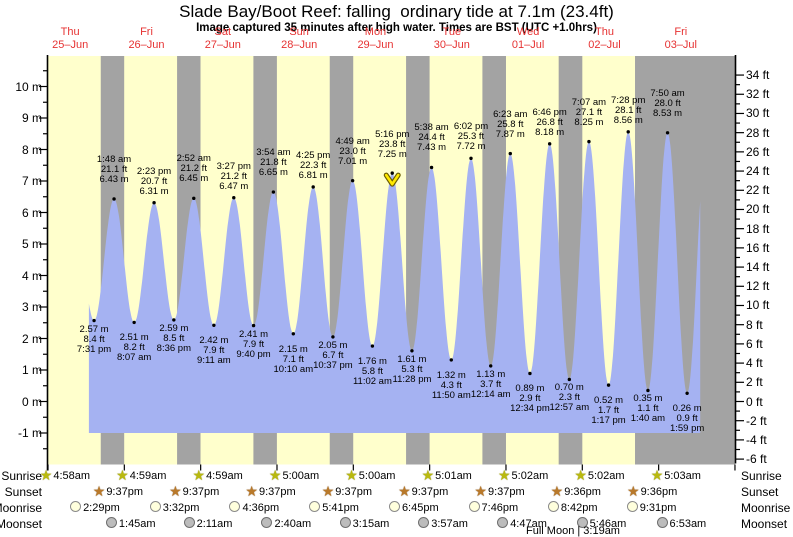 The height and width of the screenshot is (537, 793). What do you see at coordinates (758, 132) in the screenshot?
I see `y-axis-right-tick-label: 28 ft` at bounding box center [758, 132].